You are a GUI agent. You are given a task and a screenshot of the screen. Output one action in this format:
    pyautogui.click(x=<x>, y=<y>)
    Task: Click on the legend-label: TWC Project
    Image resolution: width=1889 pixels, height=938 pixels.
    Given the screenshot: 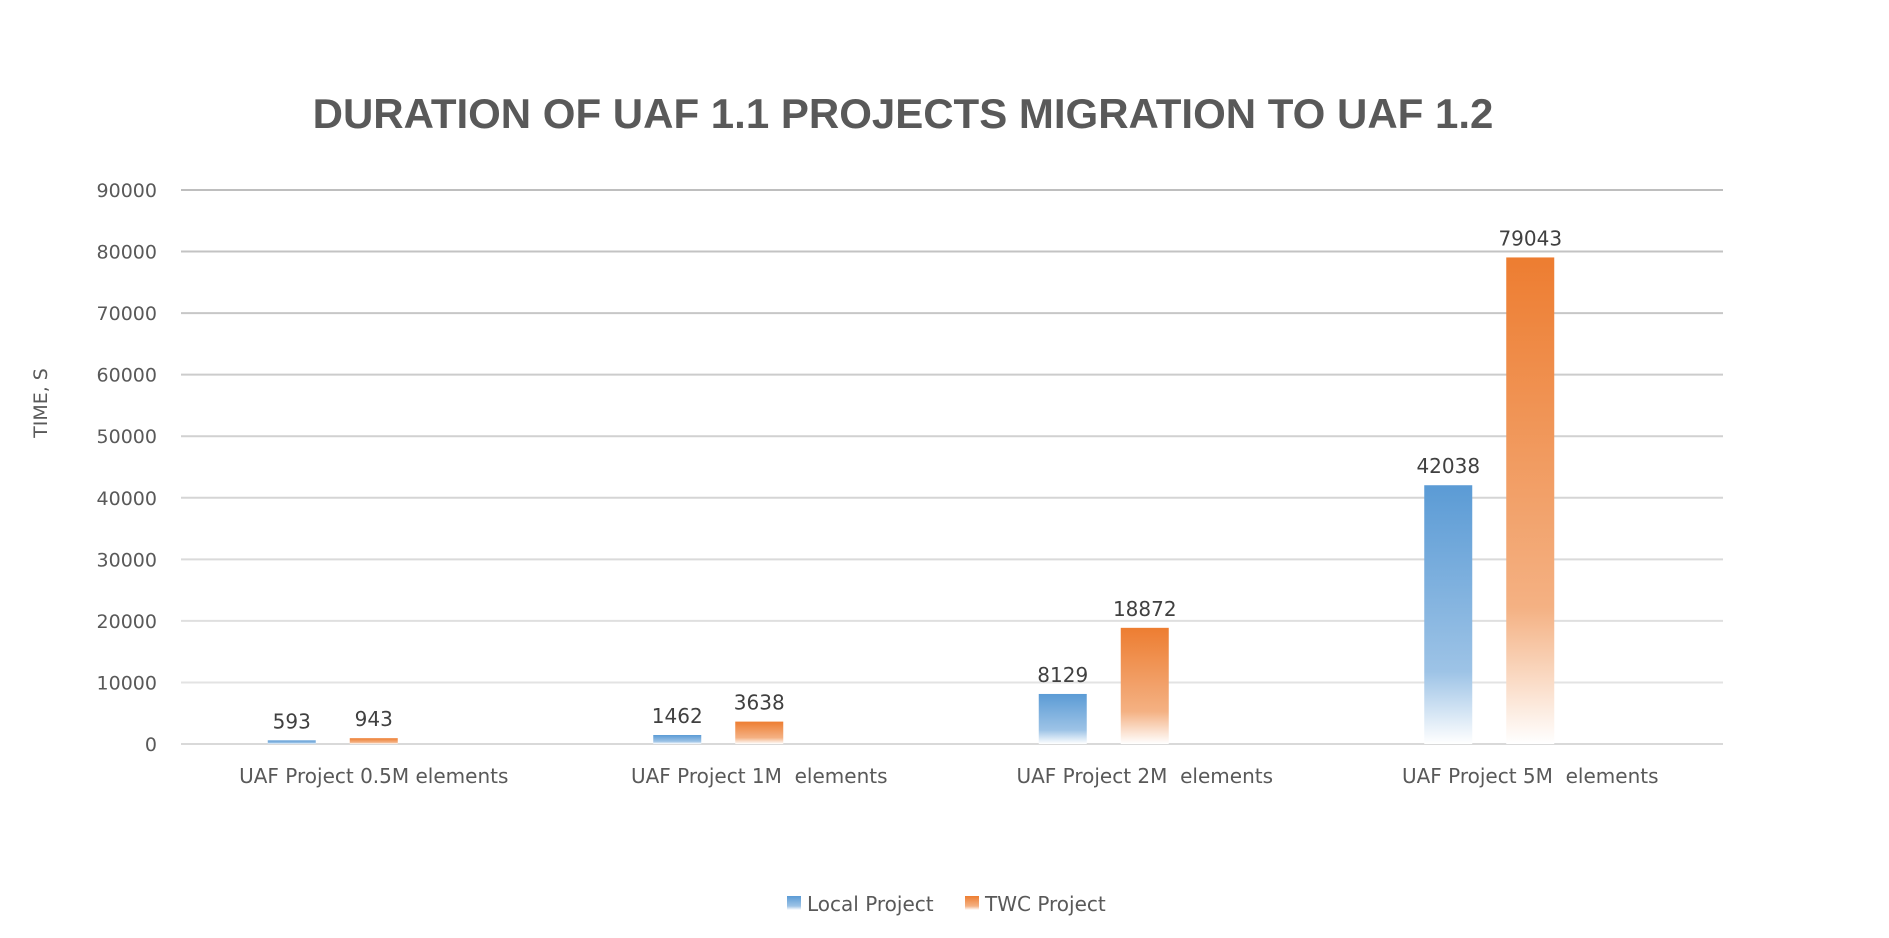 What is the action you would take?
    pyautogui.click(x=1045, y=904)
    